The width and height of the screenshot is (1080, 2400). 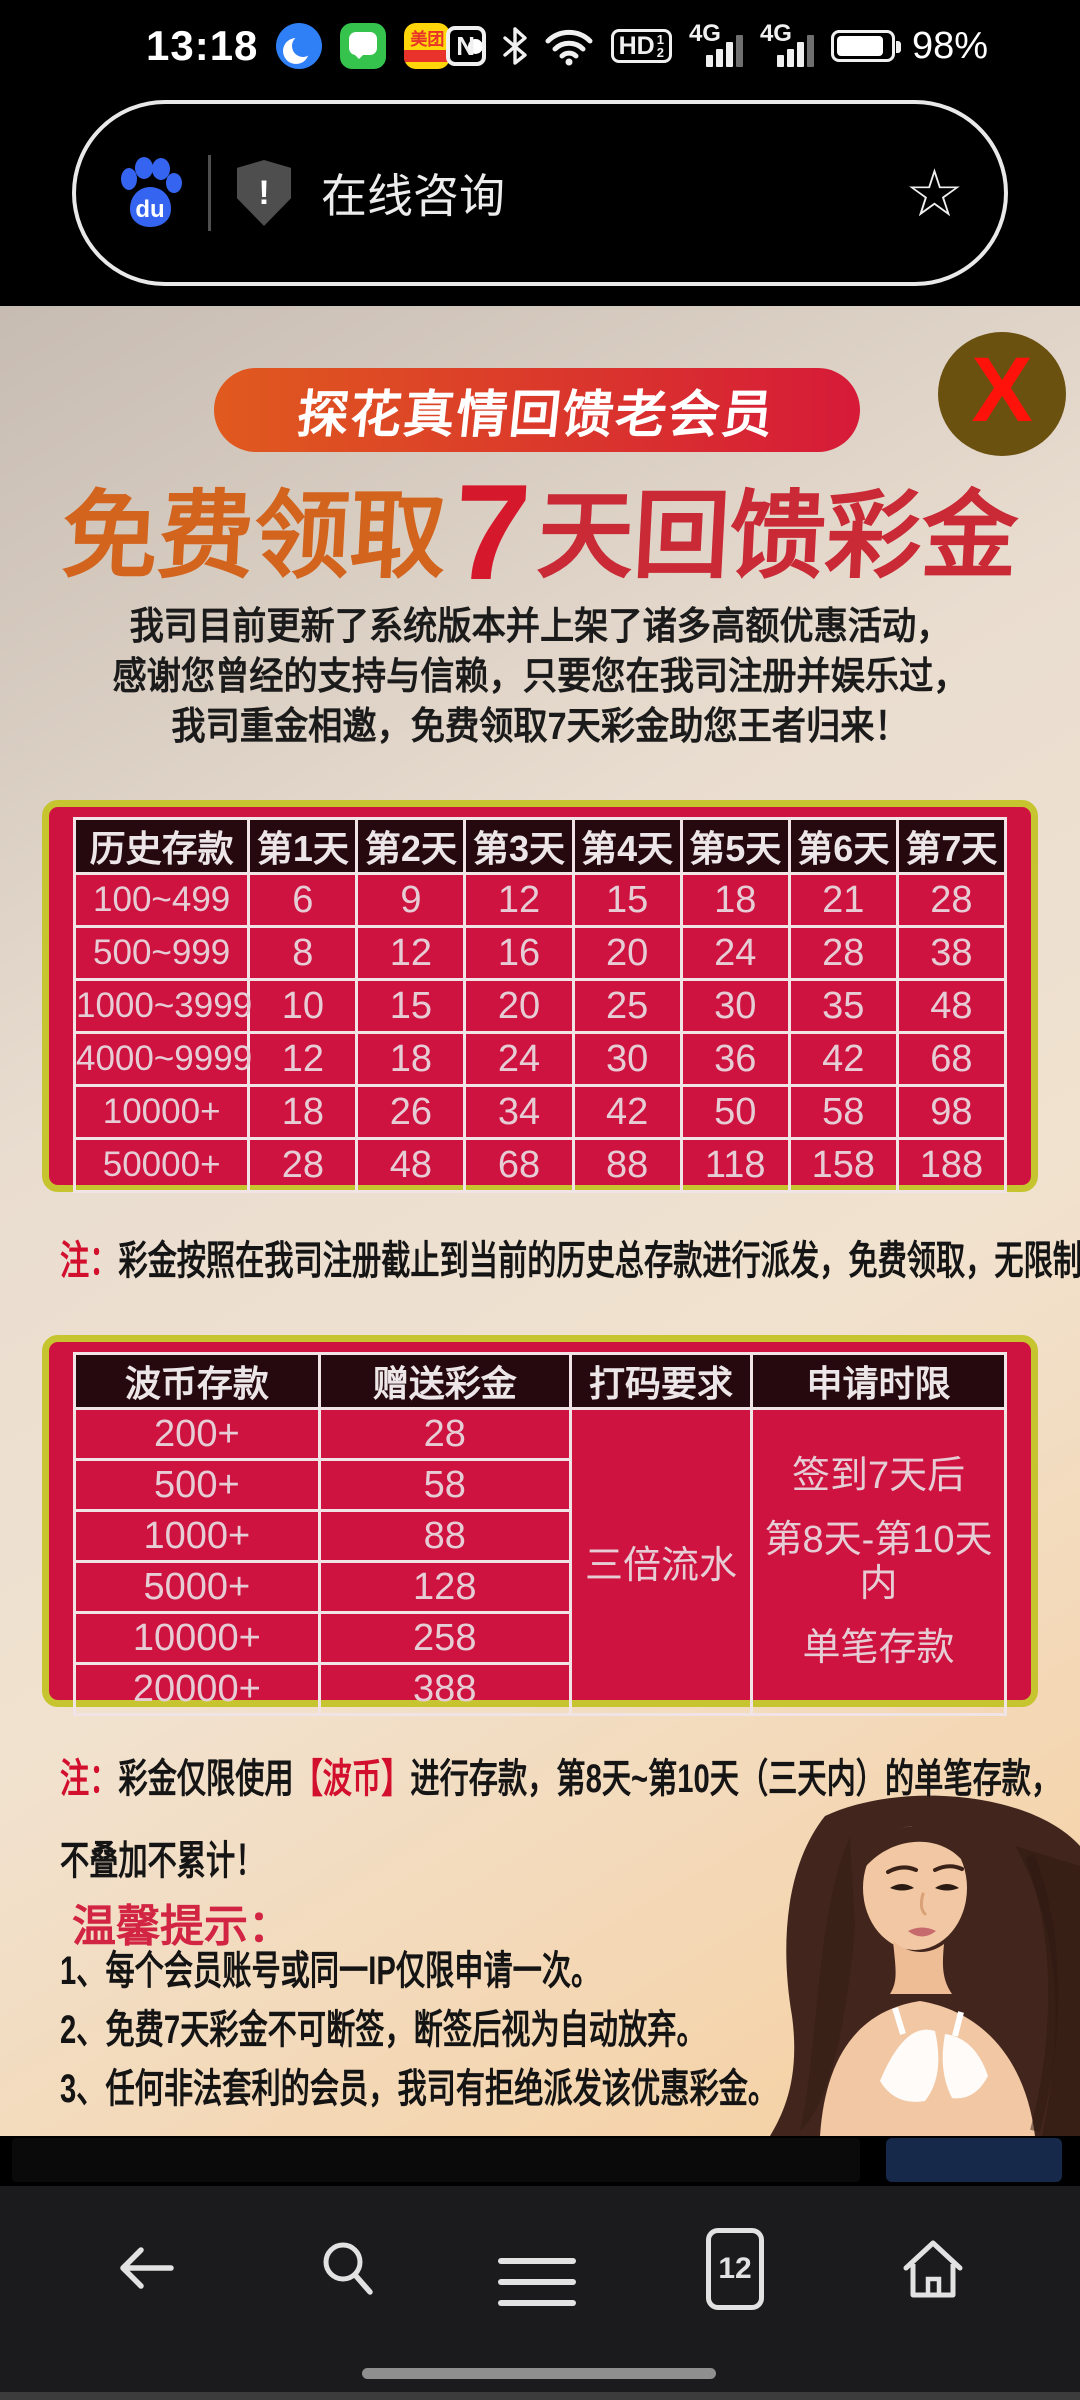 I want to click on table1-cell: 9, so click(x=411, y=900).